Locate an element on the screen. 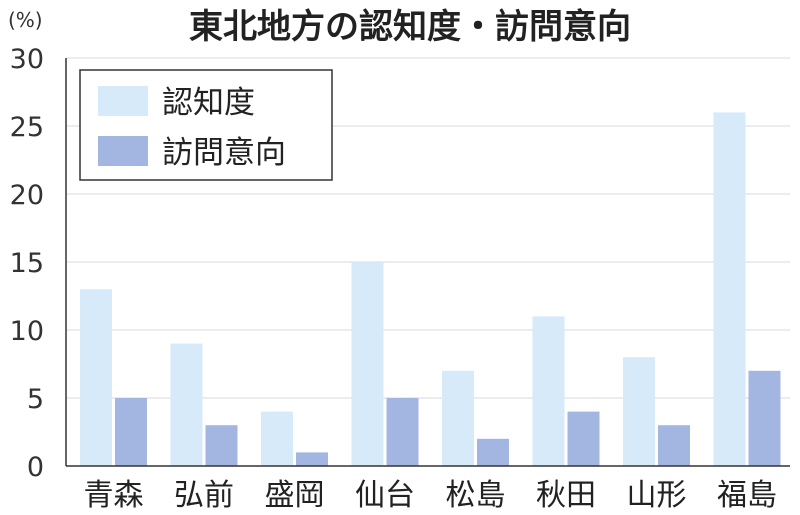 Image resolution: width=800 pixels, height=515 pixels. y-tick-label: 0 is located at coordinates (35, 467).